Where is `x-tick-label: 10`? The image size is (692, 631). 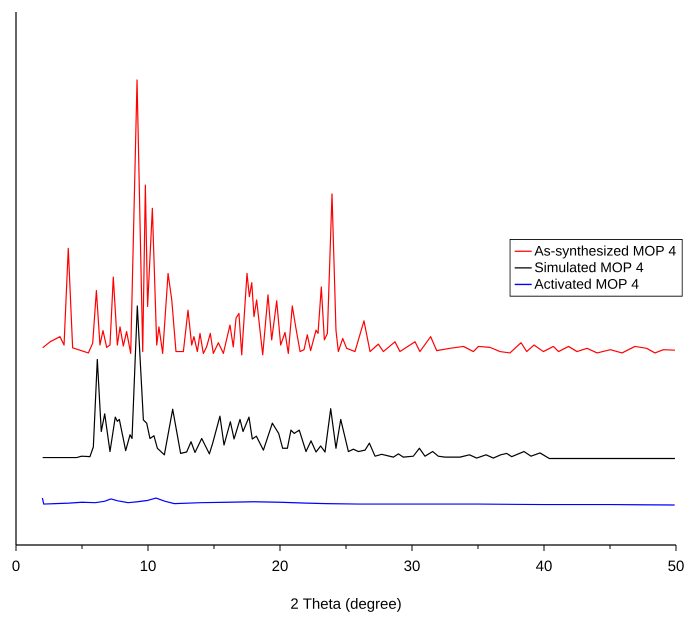
x-tick-label: 10 is located at coordinates (148, 566).